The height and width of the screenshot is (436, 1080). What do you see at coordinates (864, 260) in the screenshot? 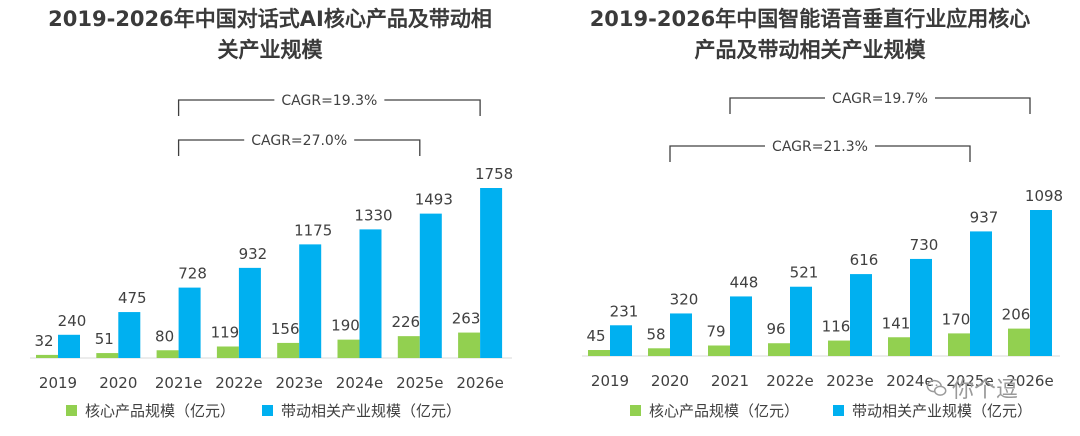
I see `data-label: 616` at bounding box center [864, 260].